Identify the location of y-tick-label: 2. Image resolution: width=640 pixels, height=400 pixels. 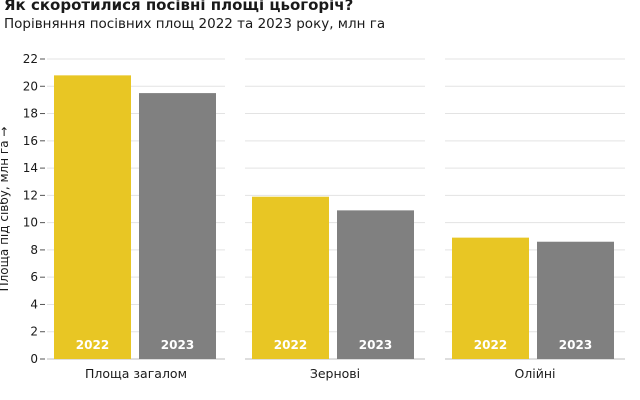
(34, 332).